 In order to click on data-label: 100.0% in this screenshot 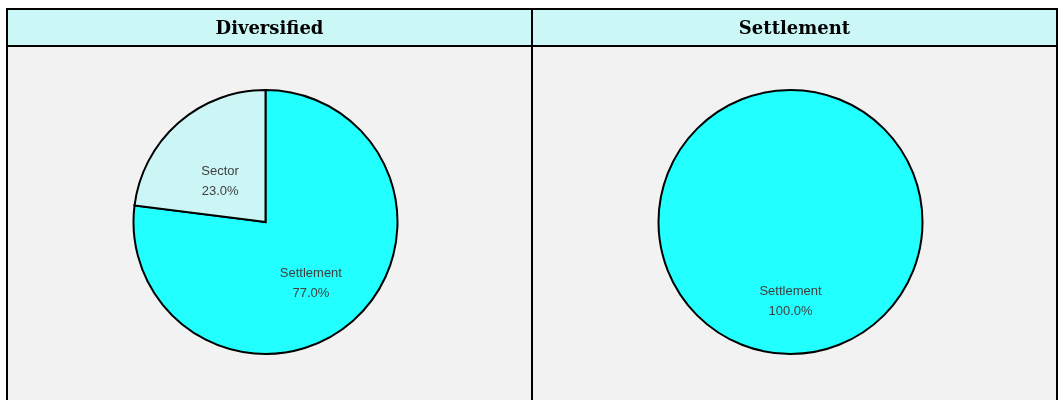, I will do `click(790, 310)`.